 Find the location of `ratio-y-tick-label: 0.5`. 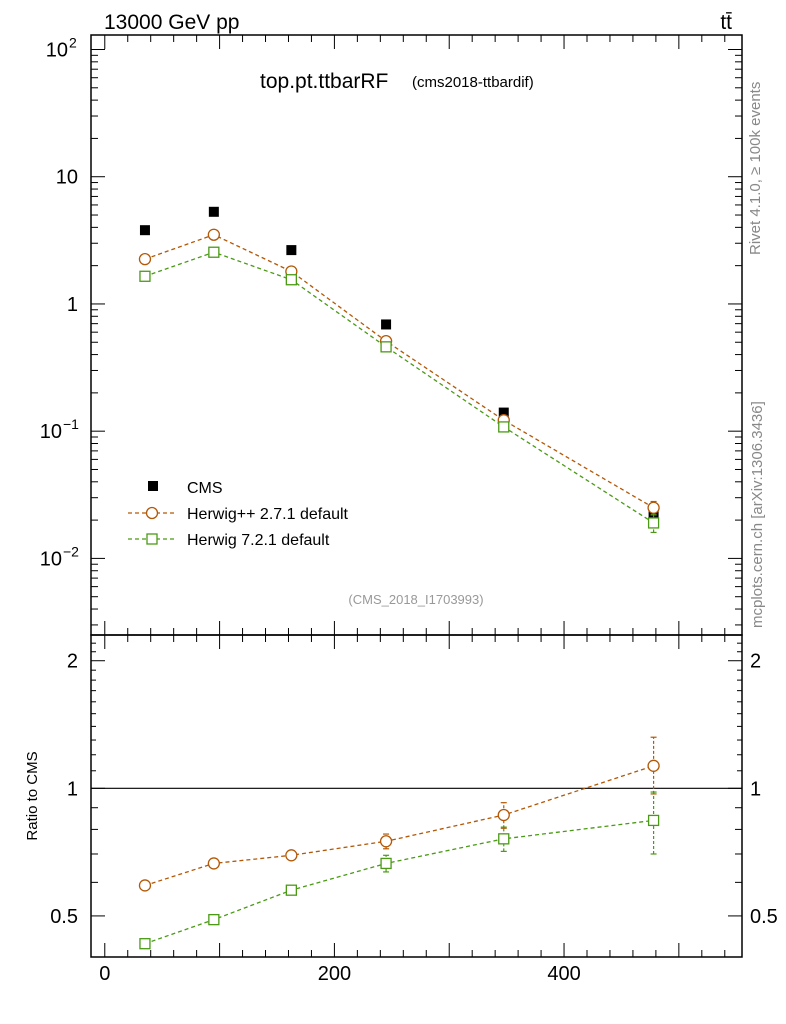

ratio-y-tick-label: 0.5 is located at coordinates (64, 917).